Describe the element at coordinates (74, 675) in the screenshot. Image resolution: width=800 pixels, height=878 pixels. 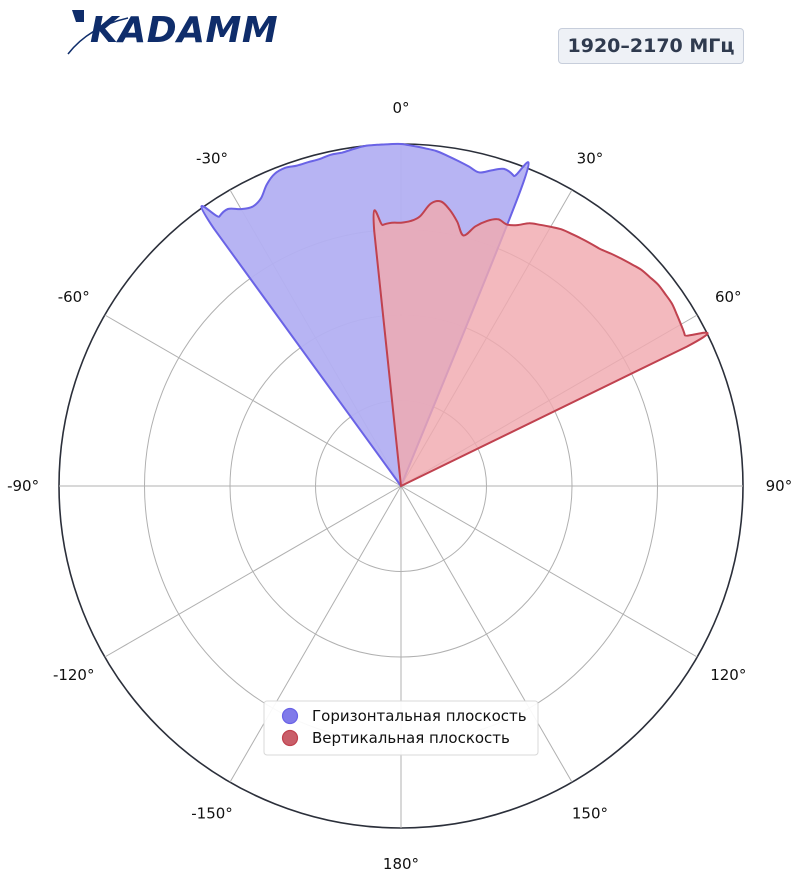
I see `angle-tick-label: -120°` at that location.